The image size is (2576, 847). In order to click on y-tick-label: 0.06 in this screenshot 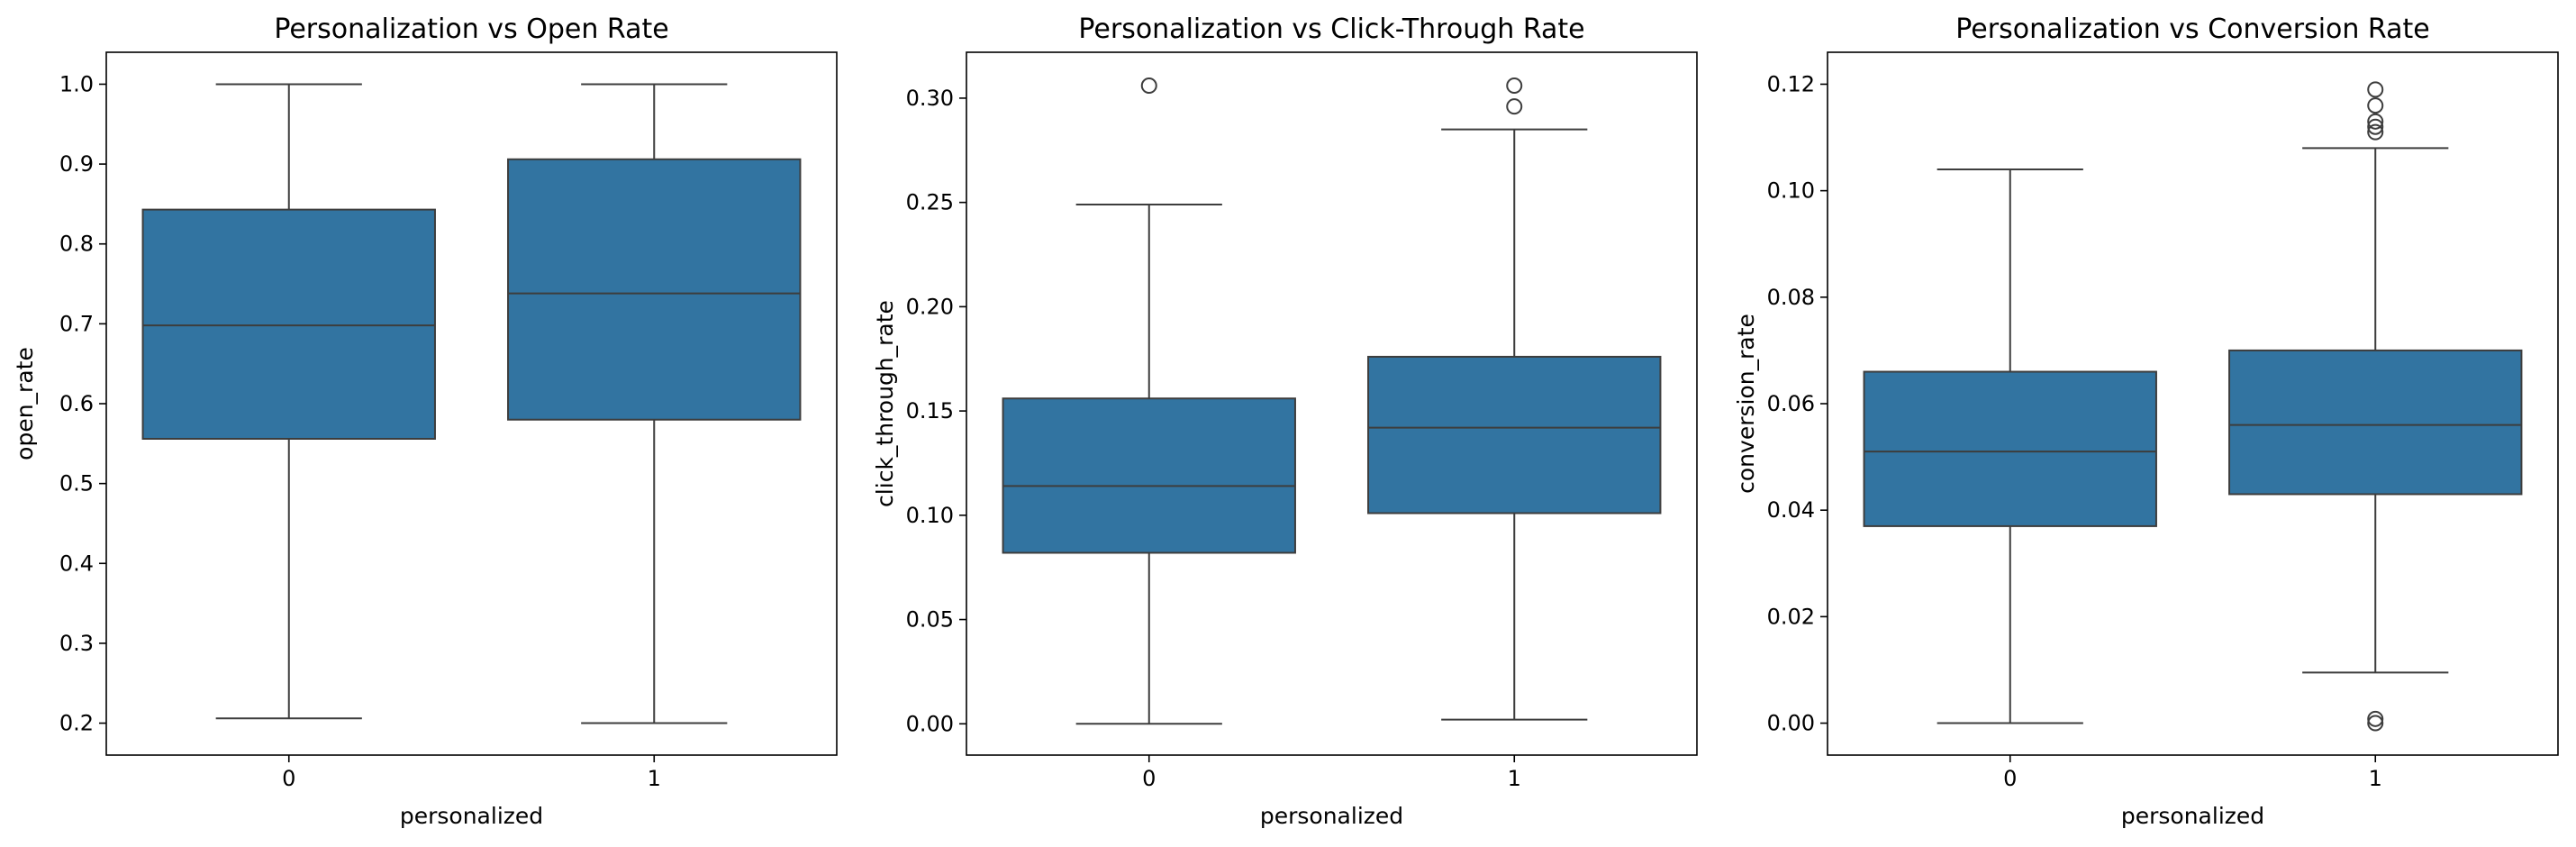, I will do `click(1791, 404)`.